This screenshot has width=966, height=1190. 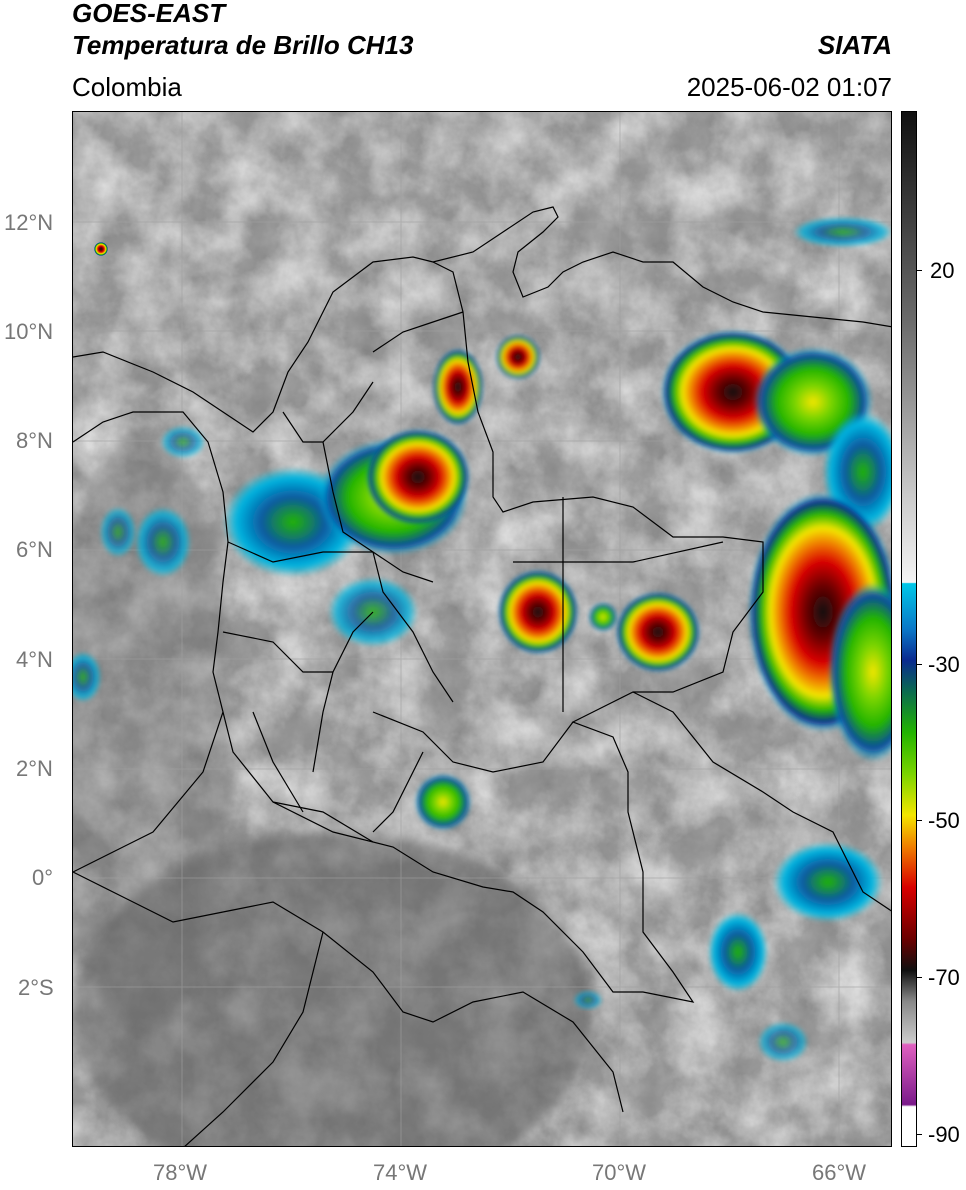 What do you see at coordinates (43, 877) in the screenshot?
I see `lat-label: 0°` at bounding box center [43, 877].